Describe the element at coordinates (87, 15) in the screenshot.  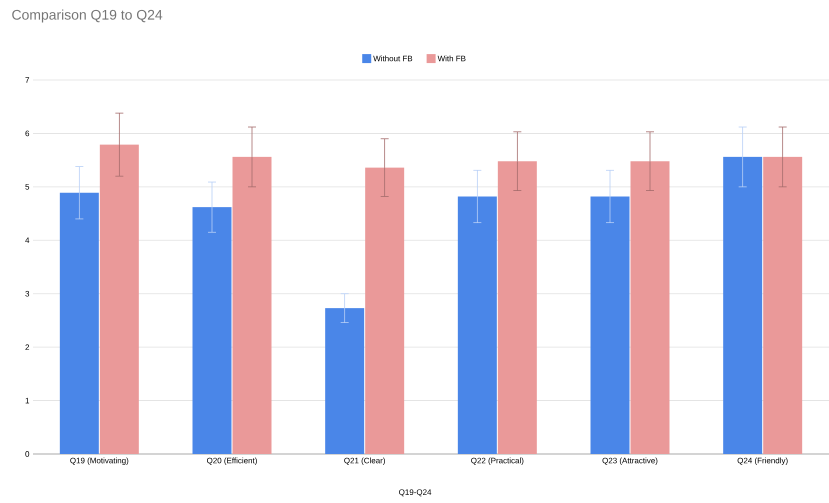
I see `chart-title: Comparison Q19 to Q24` at that location.